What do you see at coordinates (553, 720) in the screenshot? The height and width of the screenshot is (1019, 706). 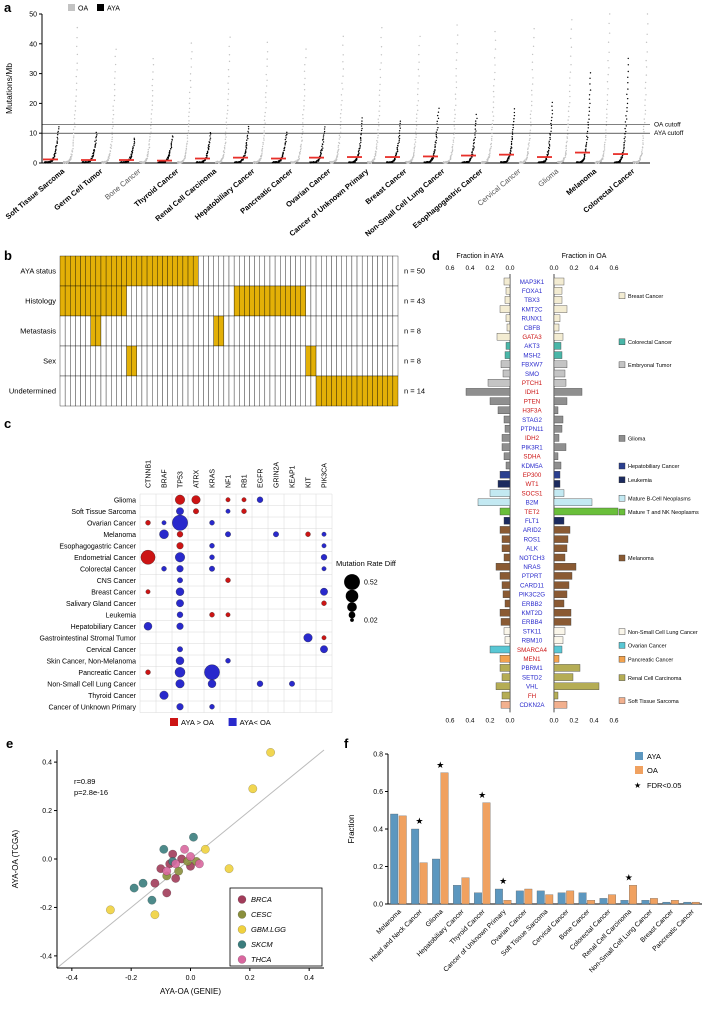 I see `d-bottom-tick: 0.0` at bounding box center [553, 720].